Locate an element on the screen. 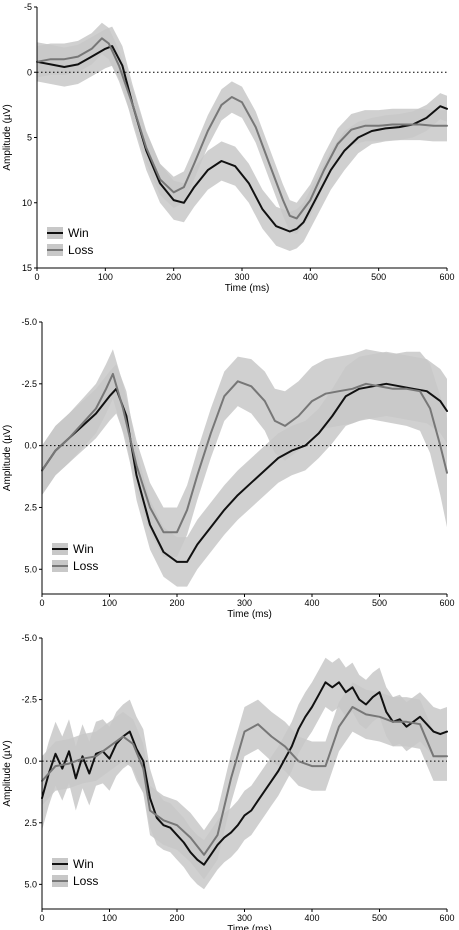 This screenshot has height=930, width=459. y-tick-label: 5 is located at coordinates (29, 138).